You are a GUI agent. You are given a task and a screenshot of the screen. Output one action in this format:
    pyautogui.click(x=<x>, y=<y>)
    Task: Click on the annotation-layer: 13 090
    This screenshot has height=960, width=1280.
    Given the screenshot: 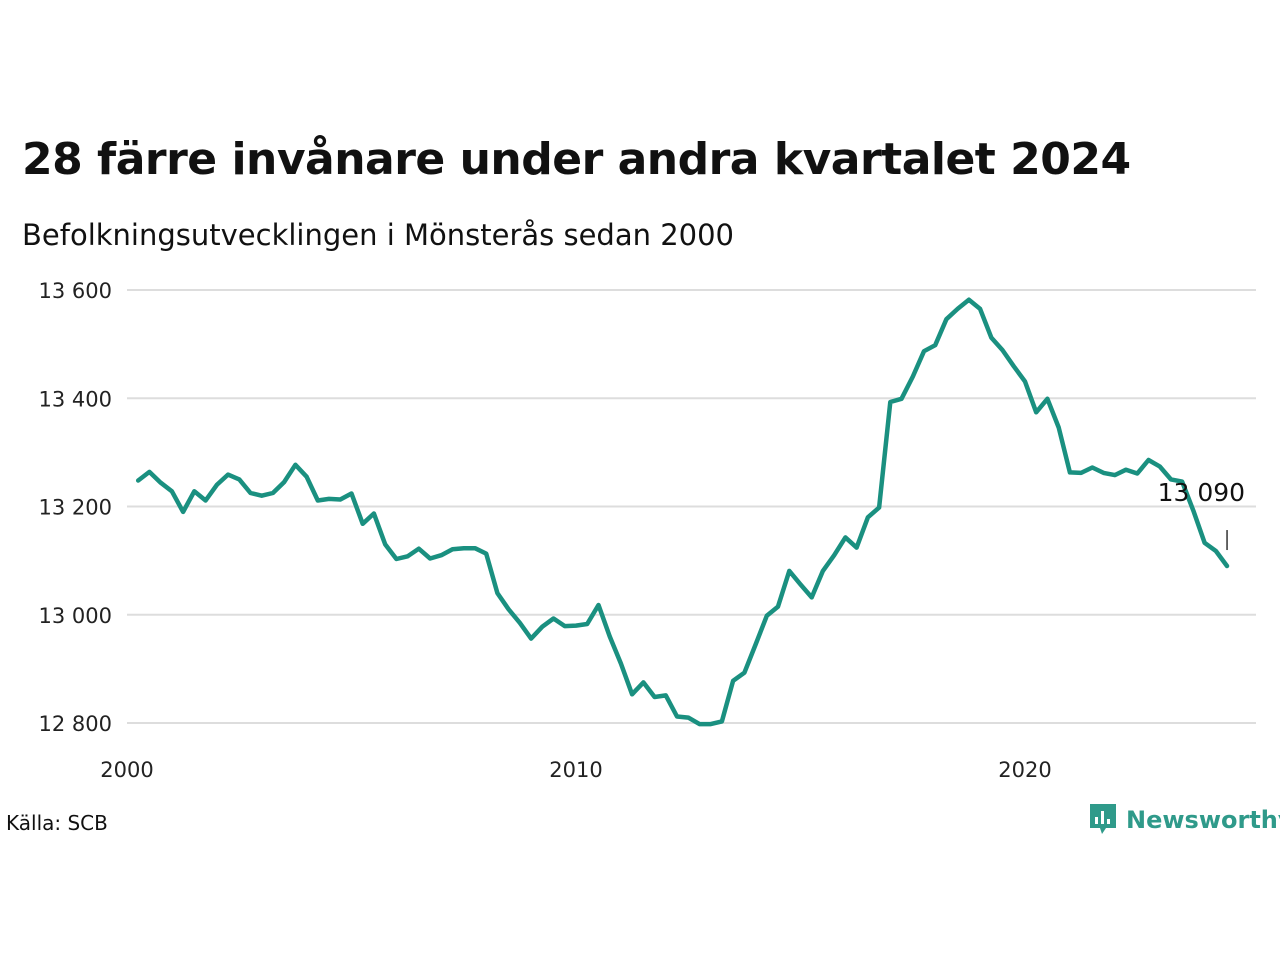 What is the action you would take?
    pyautogui.click(x=1201, y=514)
    